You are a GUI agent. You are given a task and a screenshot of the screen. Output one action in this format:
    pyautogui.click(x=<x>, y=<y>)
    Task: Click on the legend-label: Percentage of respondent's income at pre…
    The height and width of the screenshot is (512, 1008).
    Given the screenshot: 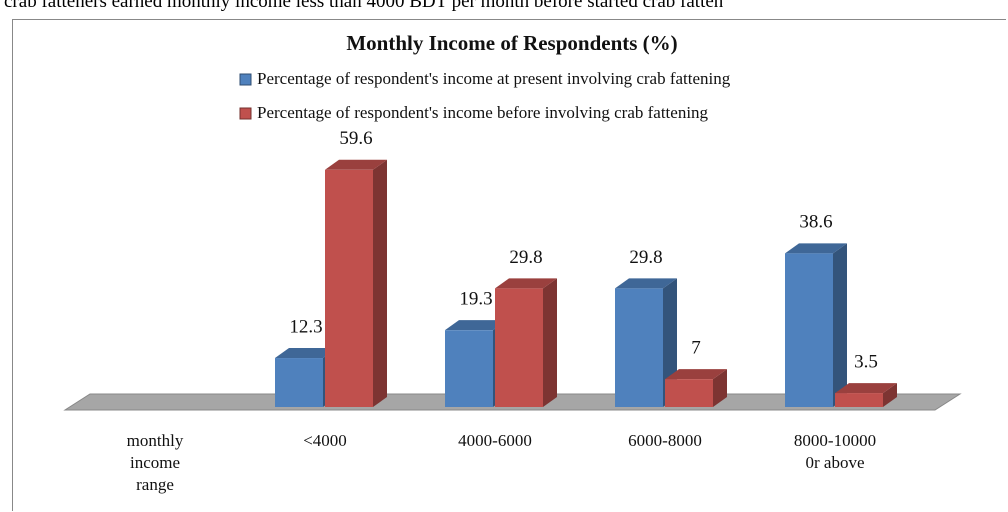 What is the action you would take?
    pyautogui.click(x=494, y=78)
    